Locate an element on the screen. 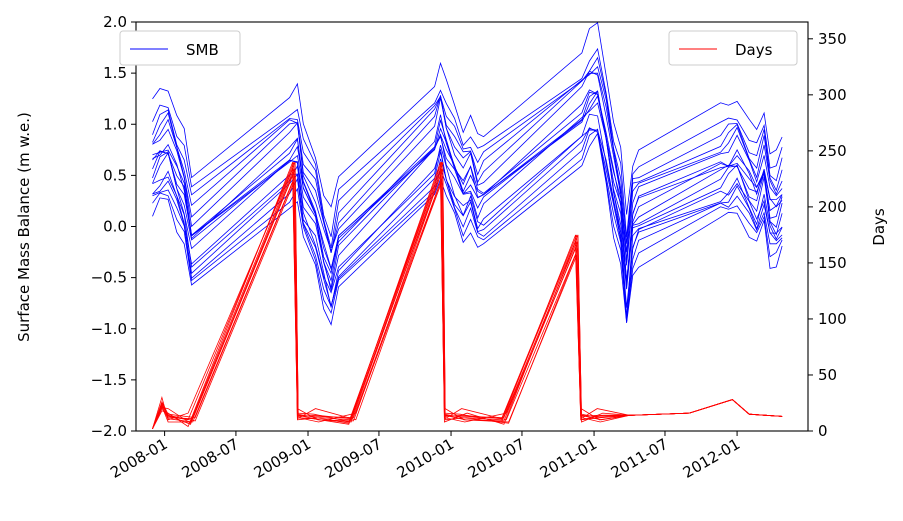 This screenshot has width=903, height=521. x-tick-label: 2012-01 is located at coordinates (711, 458).